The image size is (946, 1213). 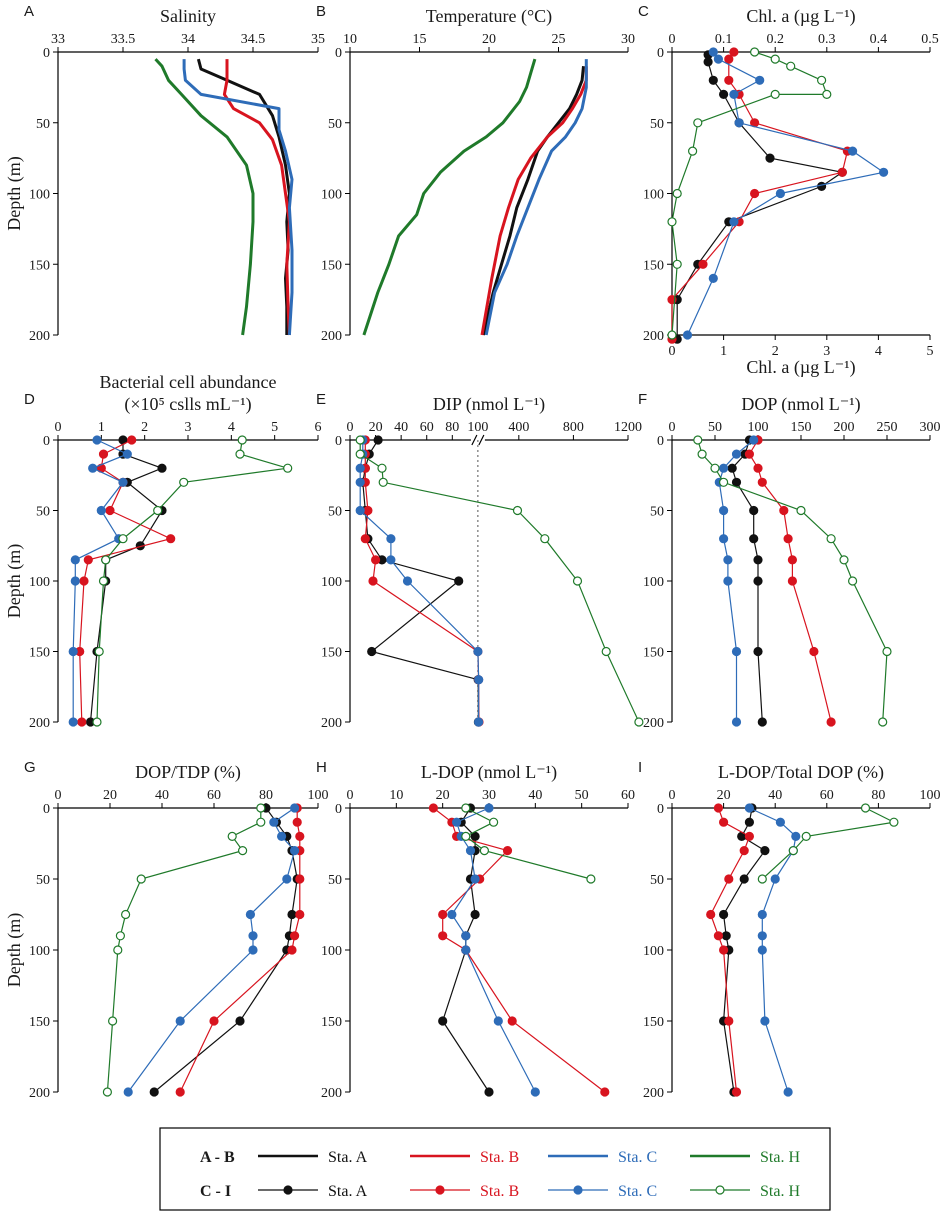 What do you see at coordinates (628, 427) in the screenshot?
I see `x-tick-label: 1200` at bounding box center [628, 427].